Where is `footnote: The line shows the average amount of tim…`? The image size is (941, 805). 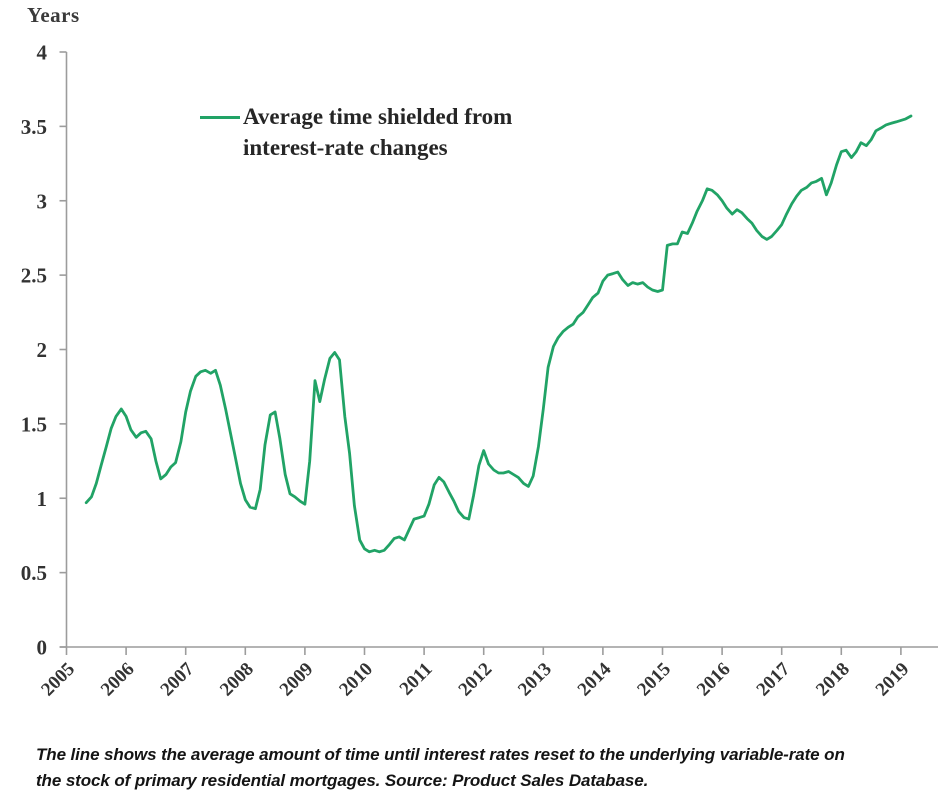
footnote: The line shows the average amount of tim… is located at coordinates (481, 768).